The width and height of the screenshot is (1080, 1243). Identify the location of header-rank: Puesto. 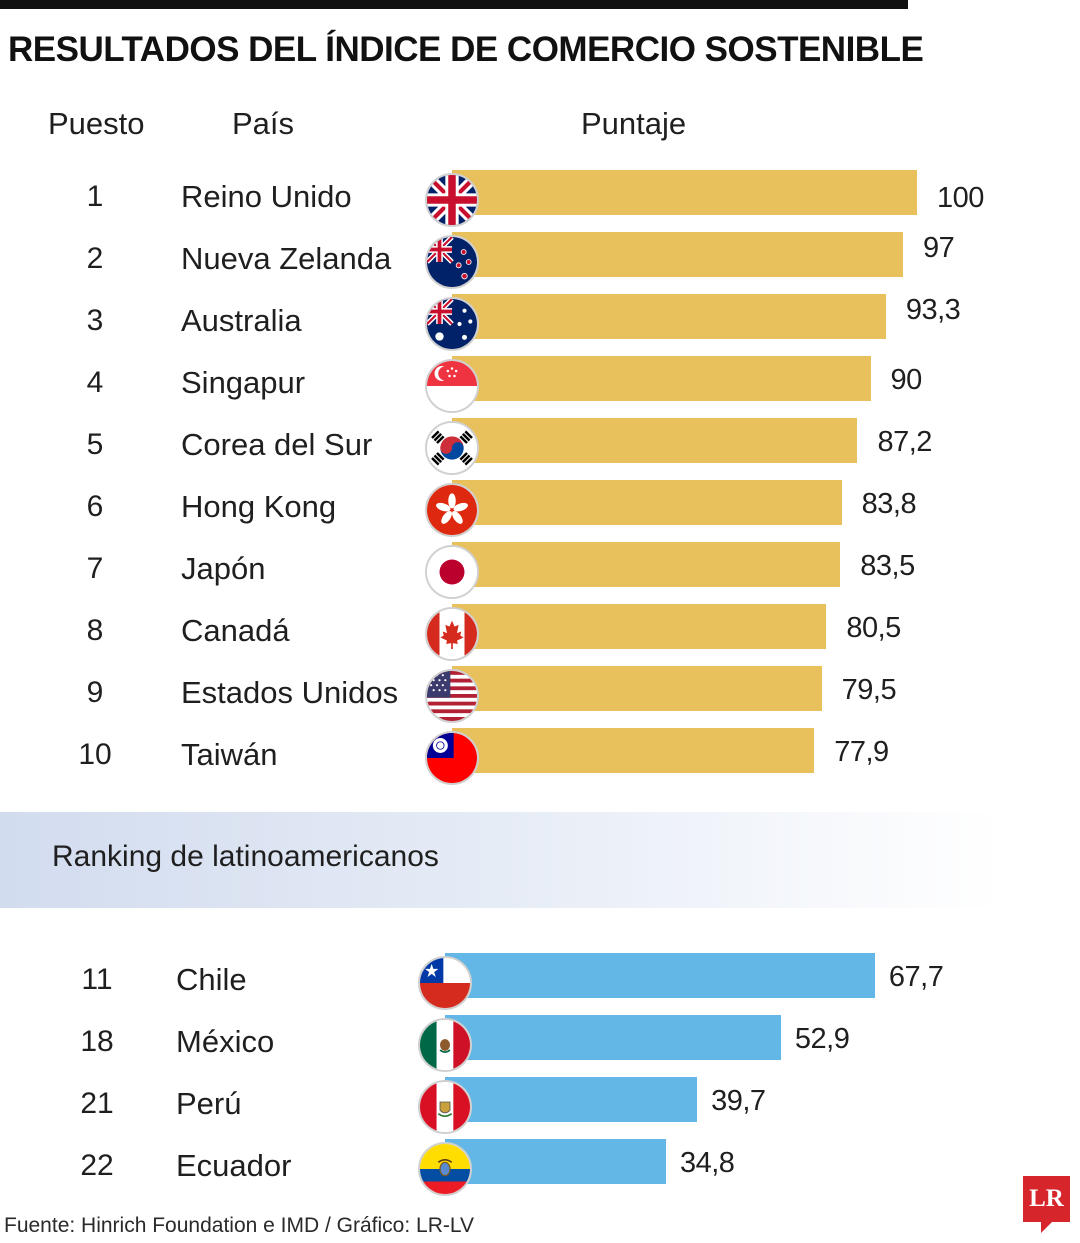
(96, 123).